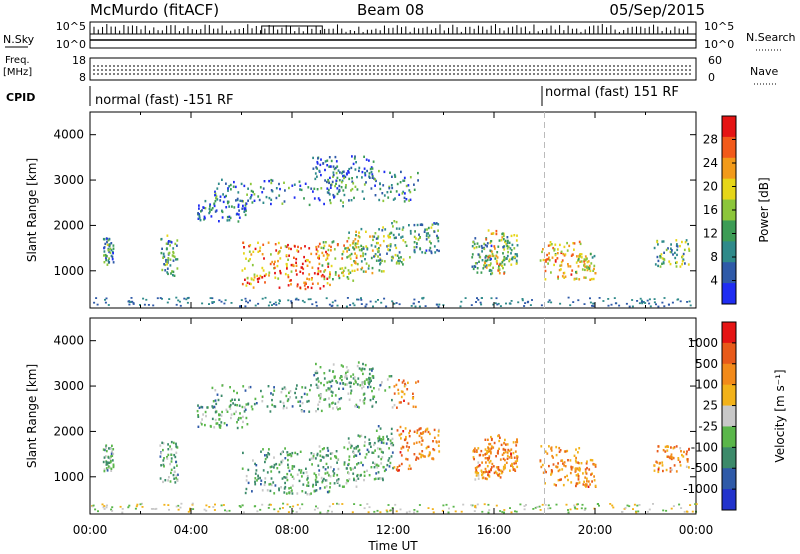 Image resolution: width=800 pixels, height=554 pixels. I want to click on x-tick-label: 08:00, so click(292, 530).